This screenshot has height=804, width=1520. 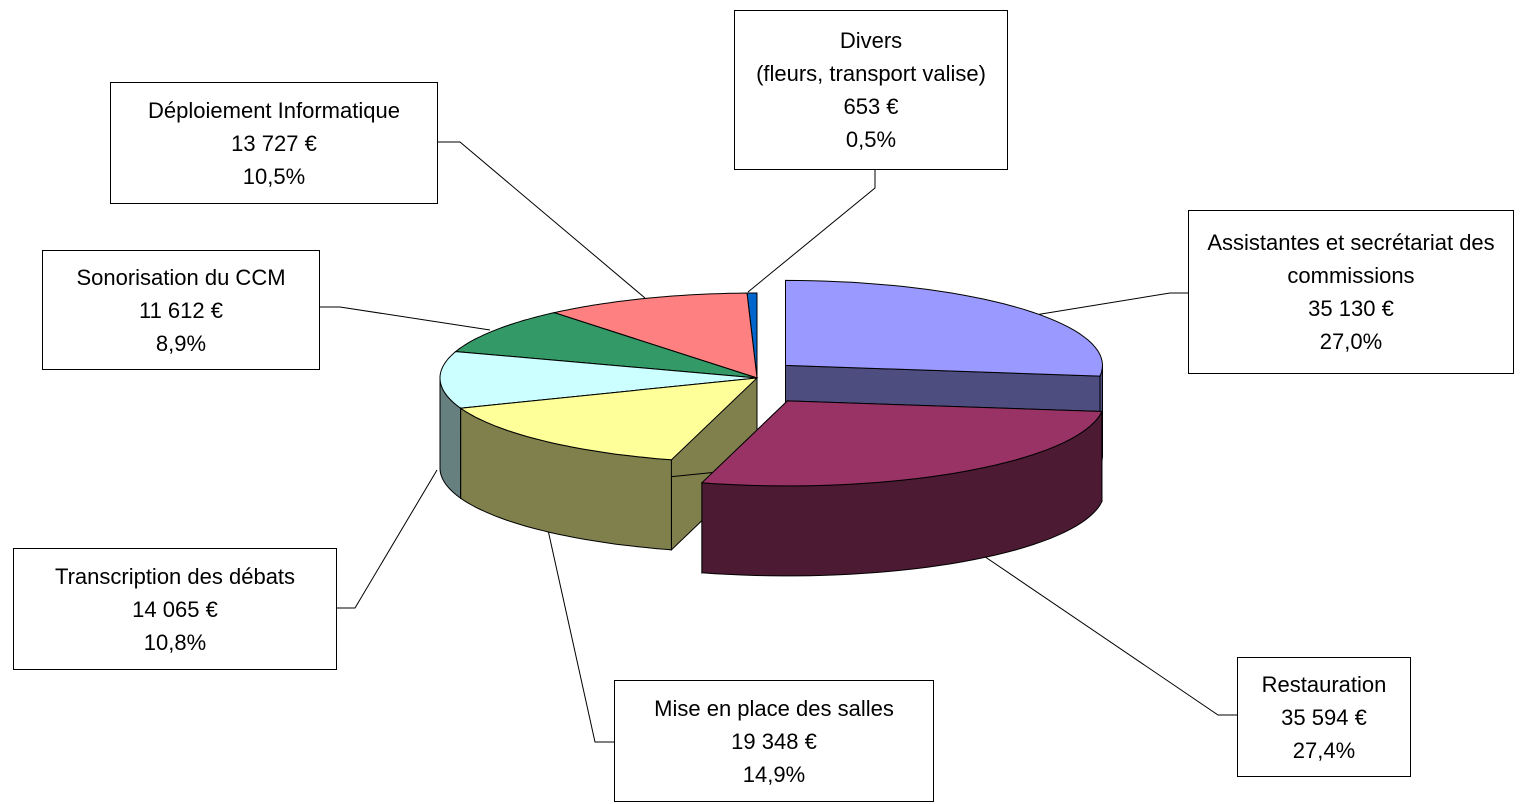 I want to click on label-percent: 27,4%, so click(x=1324, y=750).